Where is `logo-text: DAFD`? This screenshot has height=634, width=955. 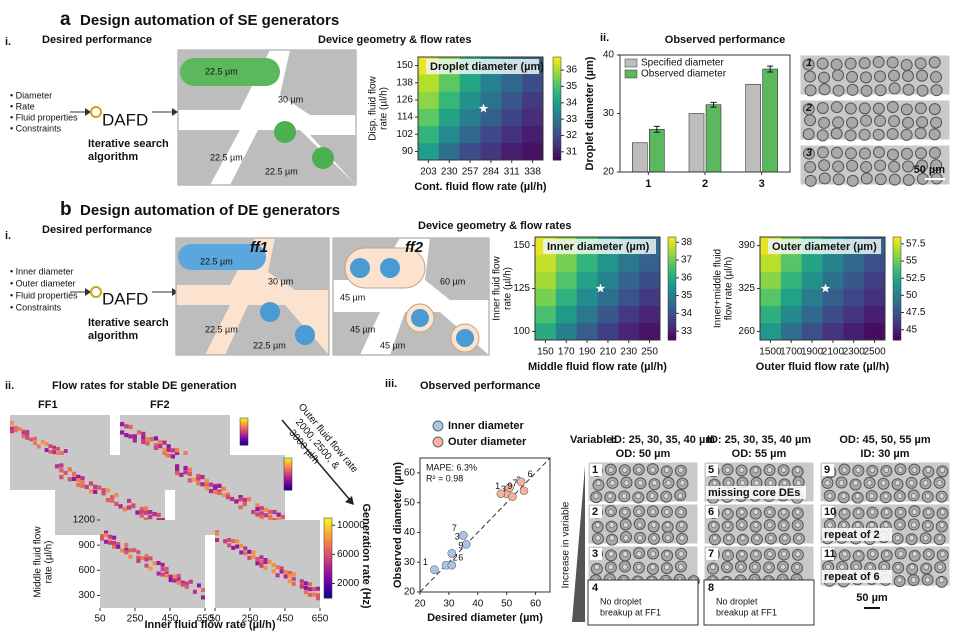
logo-text: DAFD is located at coordinates (125, 298).